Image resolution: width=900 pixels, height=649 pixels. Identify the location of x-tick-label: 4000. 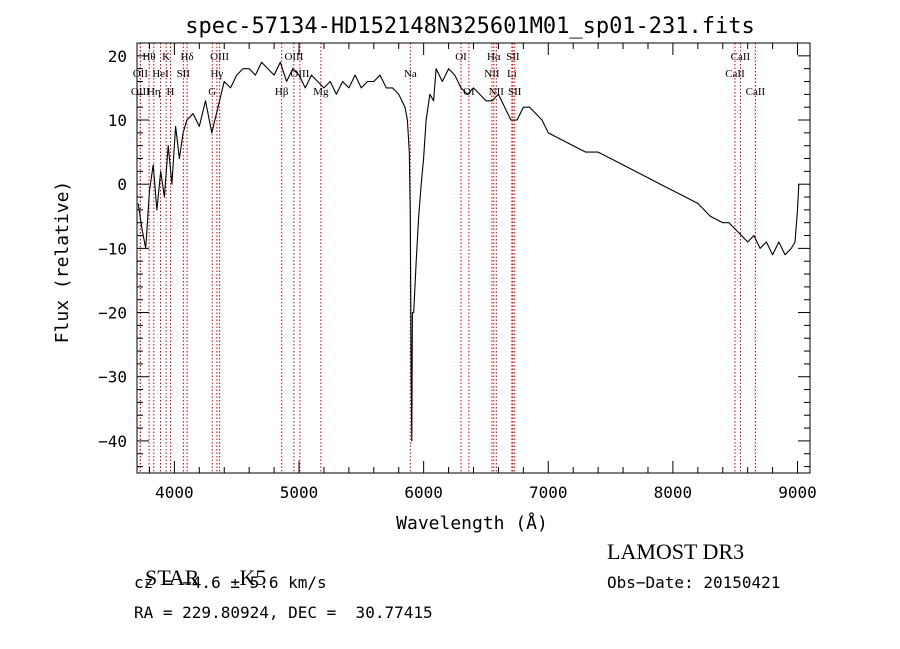
(174, 492).